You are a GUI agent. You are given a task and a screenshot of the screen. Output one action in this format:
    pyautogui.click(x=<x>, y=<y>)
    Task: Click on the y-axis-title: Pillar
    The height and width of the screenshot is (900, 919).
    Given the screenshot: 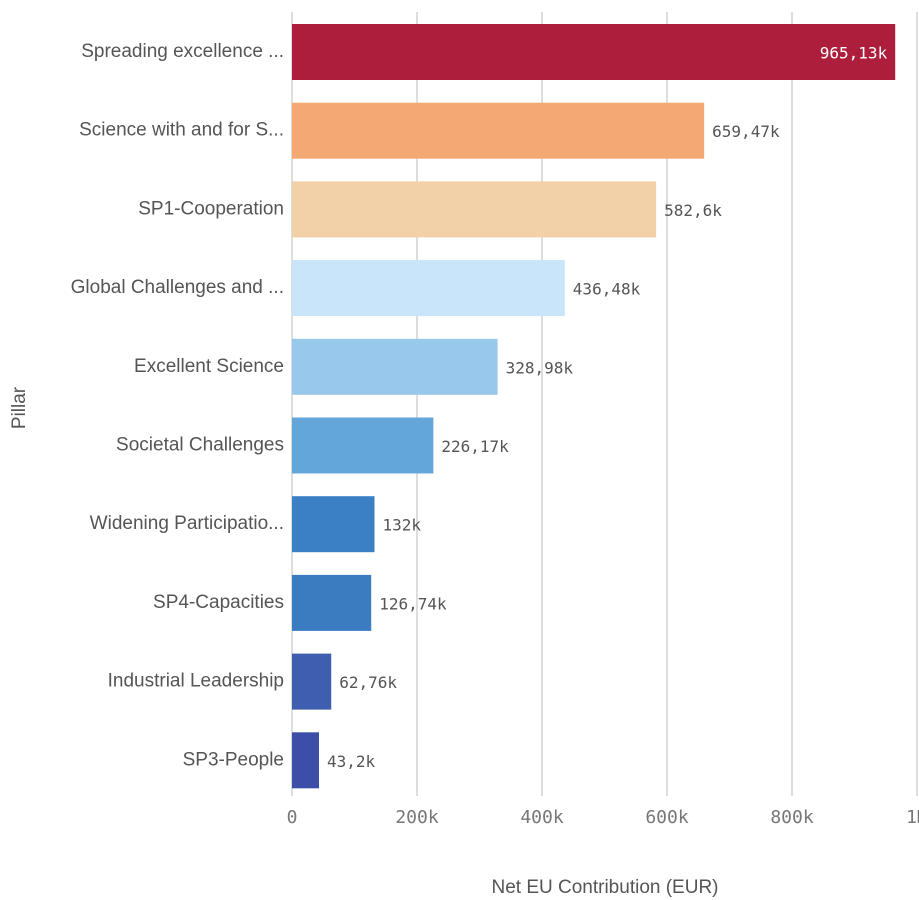 What is the action you would take?
    pyautogui.click(x=19, y=407)
    